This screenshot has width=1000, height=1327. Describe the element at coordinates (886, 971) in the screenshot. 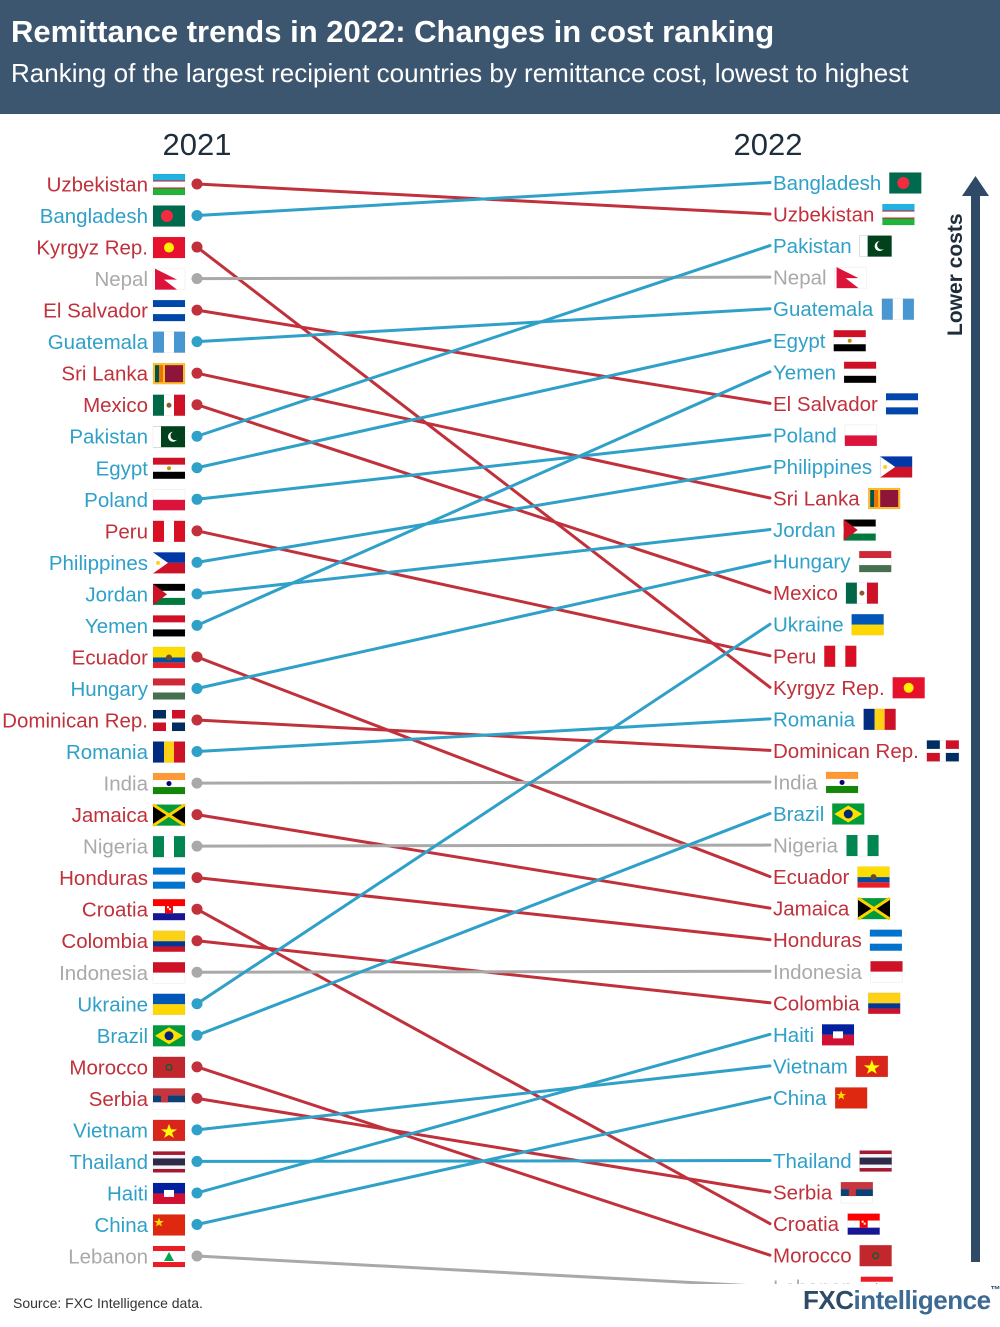

I see `flag-2022-indonesia-icon` at that location.